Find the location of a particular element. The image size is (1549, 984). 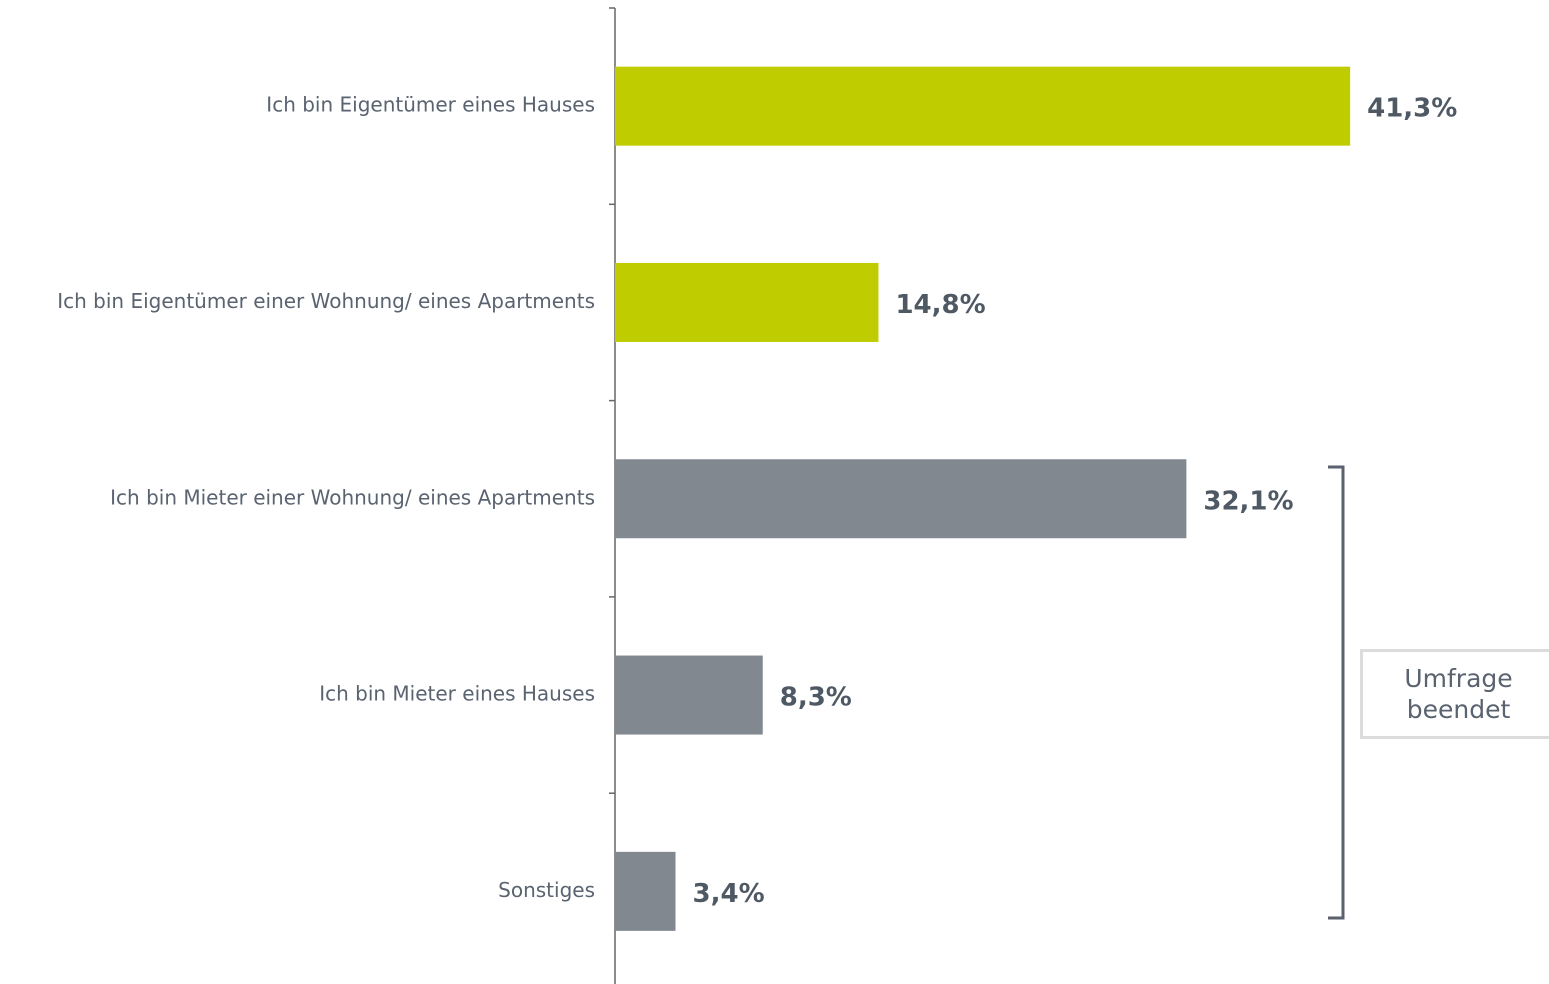

value-label: 8,3% is located at coordinates (816, 698).